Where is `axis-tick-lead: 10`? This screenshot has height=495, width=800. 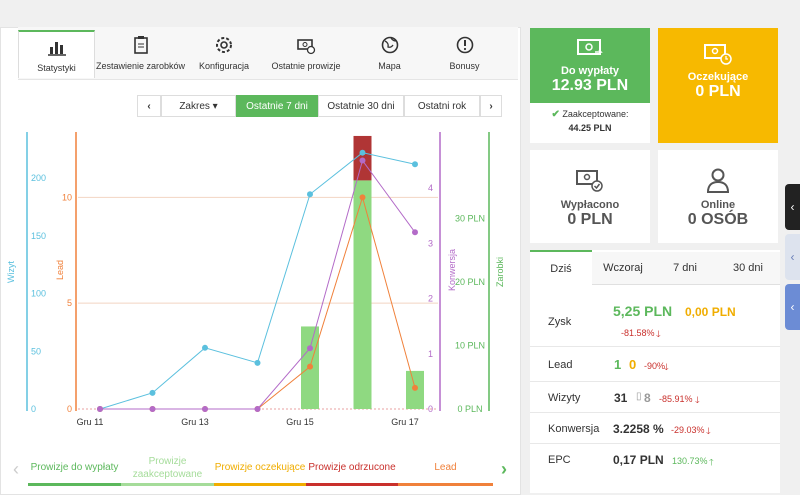
axis-tick-lead: 10 is located at coordinates (67, 197).